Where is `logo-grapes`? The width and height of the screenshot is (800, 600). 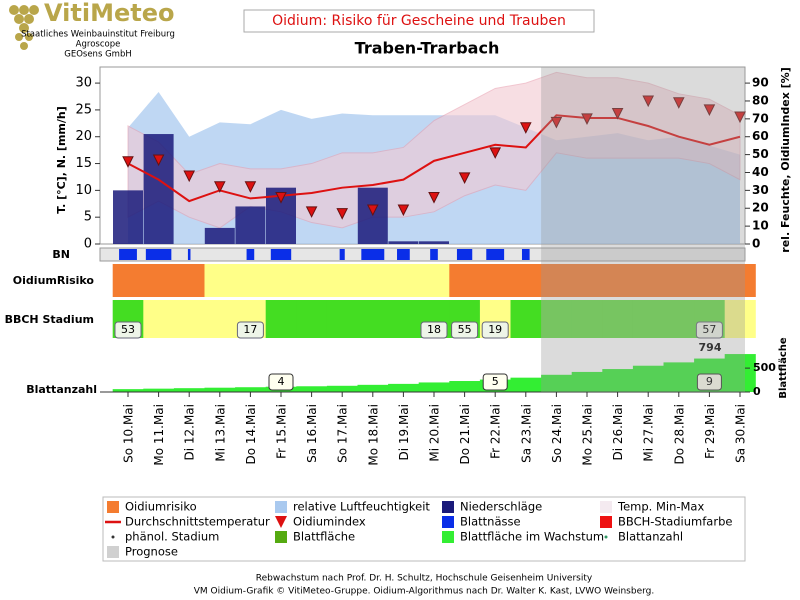 logo-grapes is located at coordinates (24, 27).